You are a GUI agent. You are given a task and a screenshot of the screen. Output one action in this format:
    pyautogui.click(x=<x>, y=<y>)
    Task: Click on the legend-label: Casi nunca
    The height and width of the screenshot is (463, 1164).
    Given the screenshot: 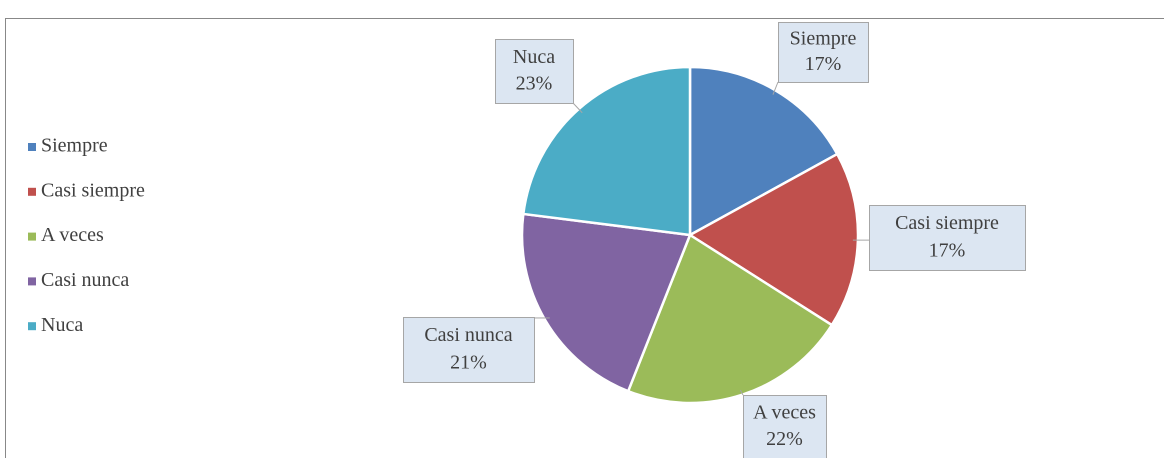 What is the action you would take?
    pyautogui.click(x=85, y=280)
    